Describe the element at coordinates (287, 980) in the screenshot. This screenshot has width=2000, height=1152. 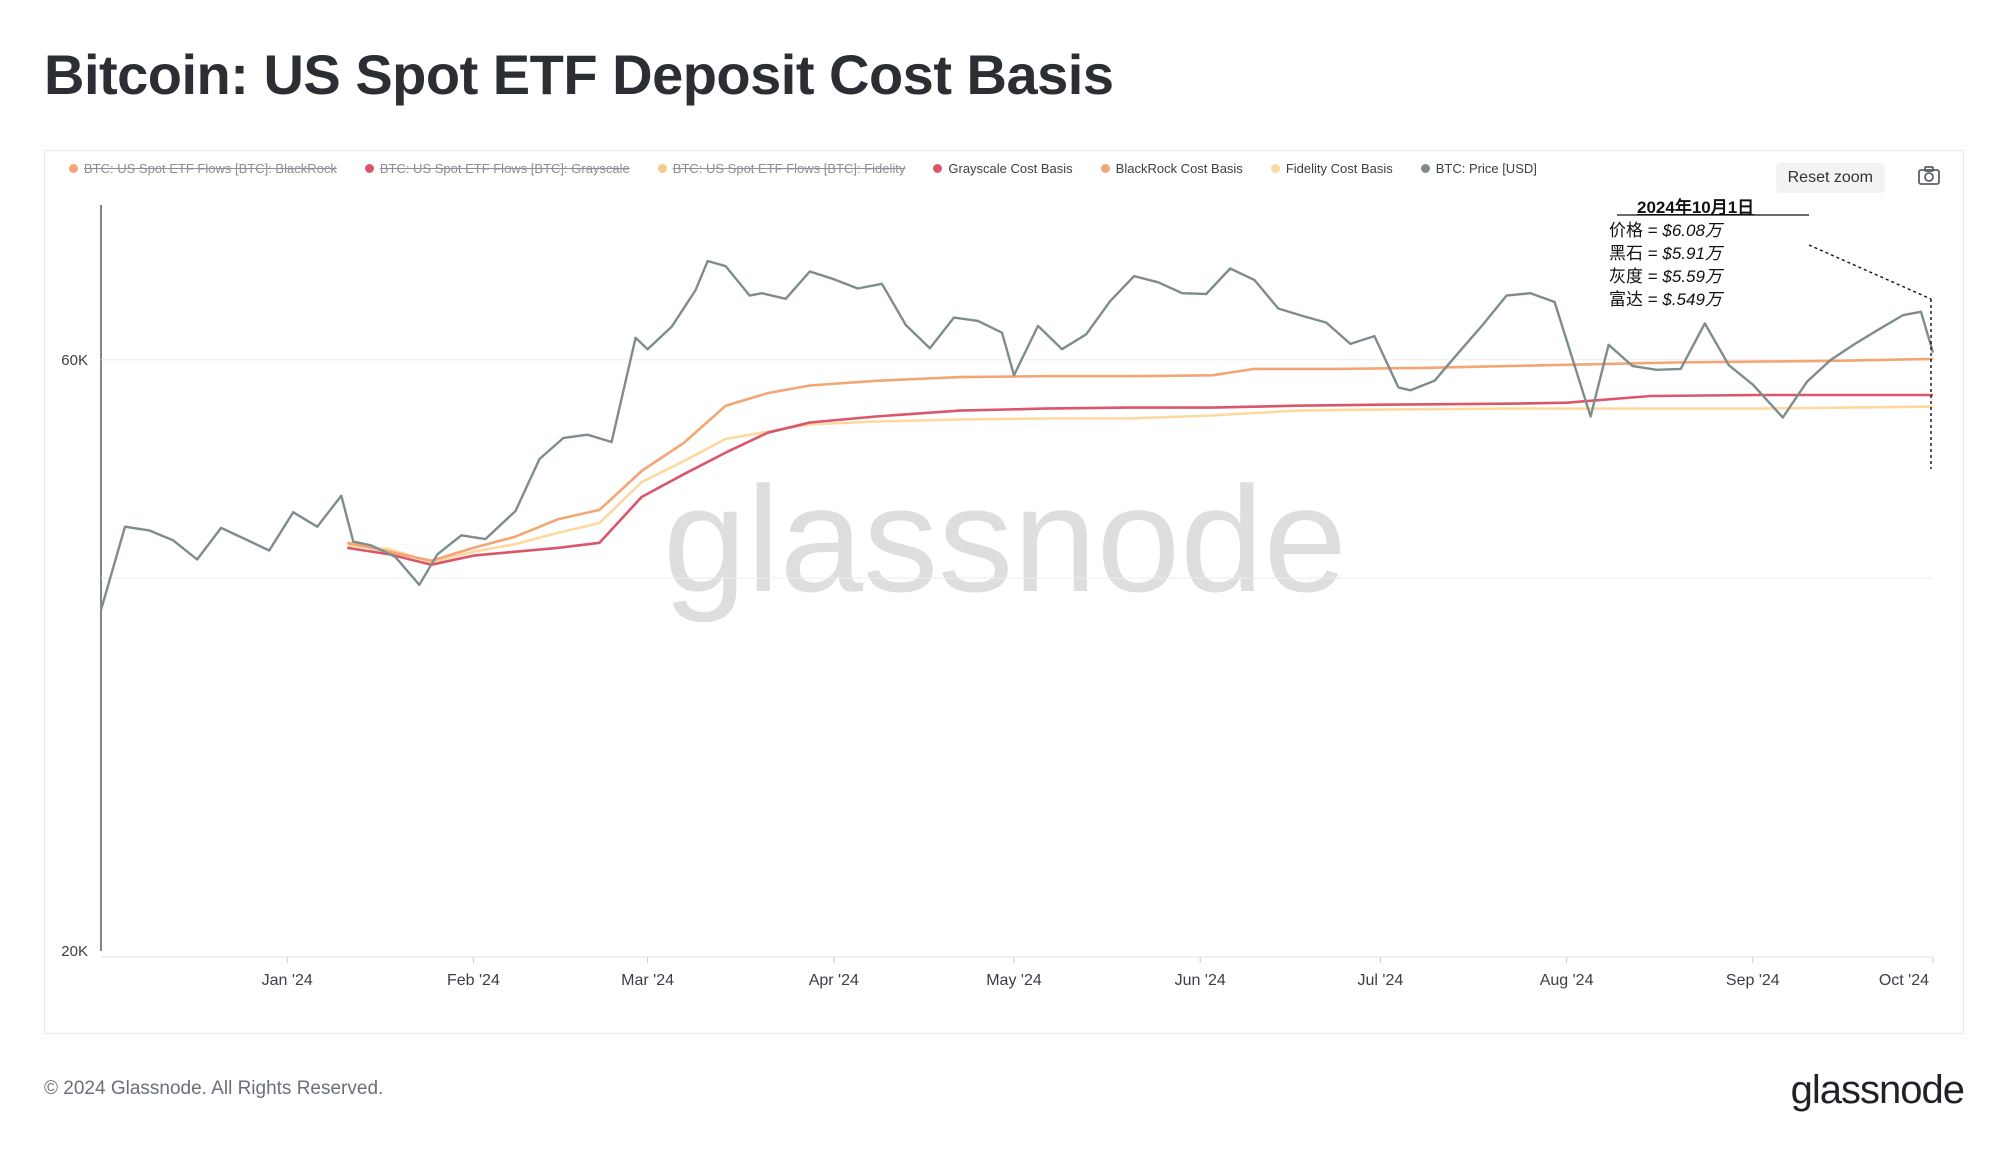
I see `x-tick-label: Jan '24` at that location.